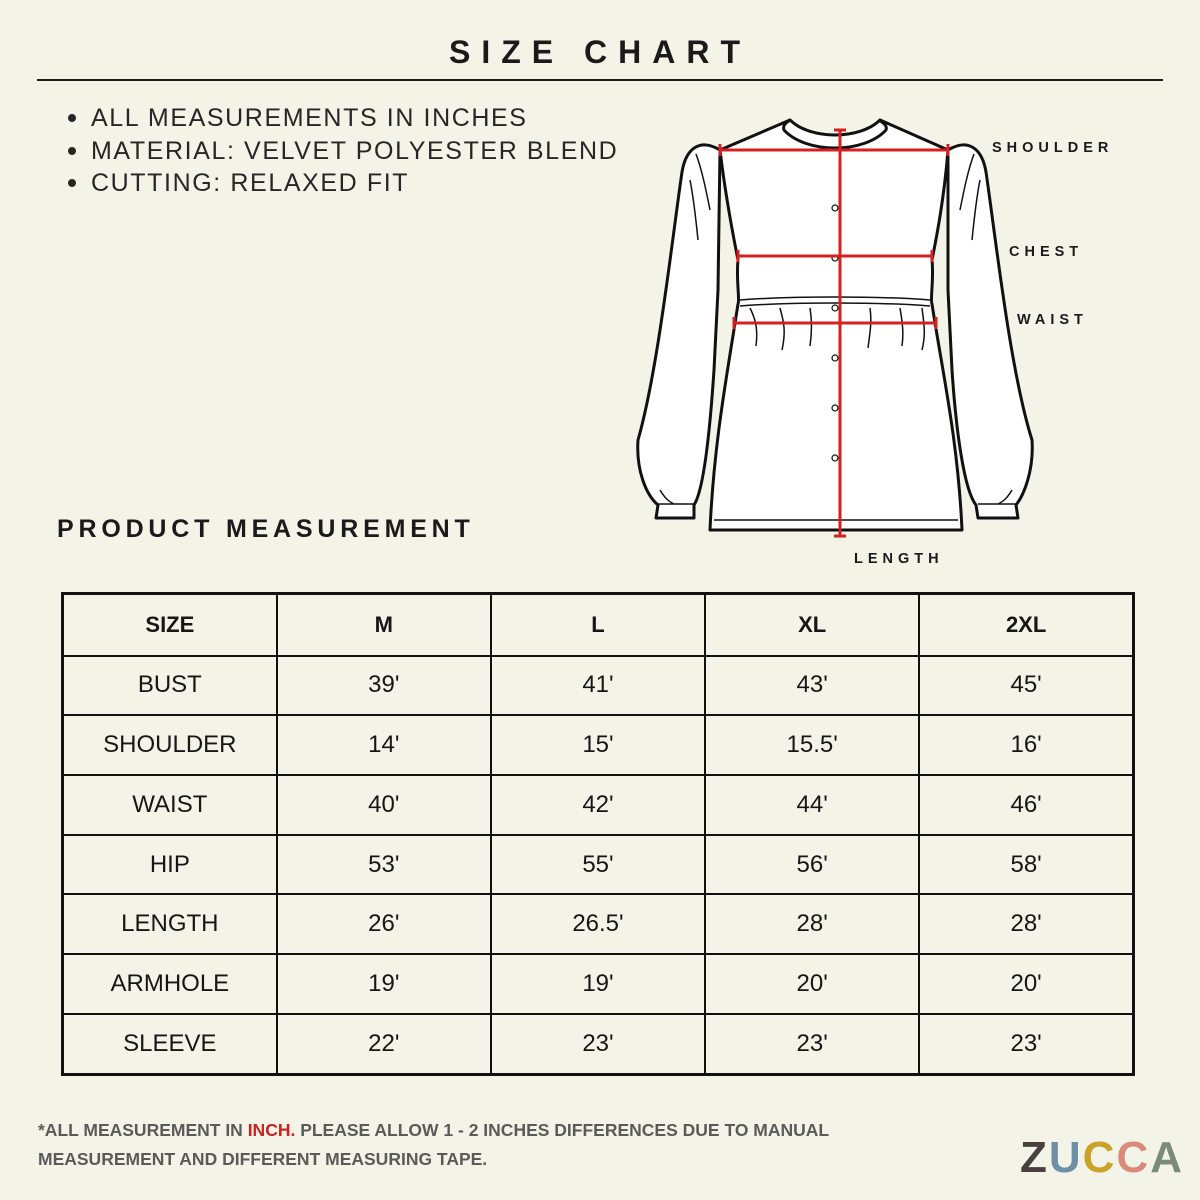  I want to click on row-label: WAIST, so click(169, 804).